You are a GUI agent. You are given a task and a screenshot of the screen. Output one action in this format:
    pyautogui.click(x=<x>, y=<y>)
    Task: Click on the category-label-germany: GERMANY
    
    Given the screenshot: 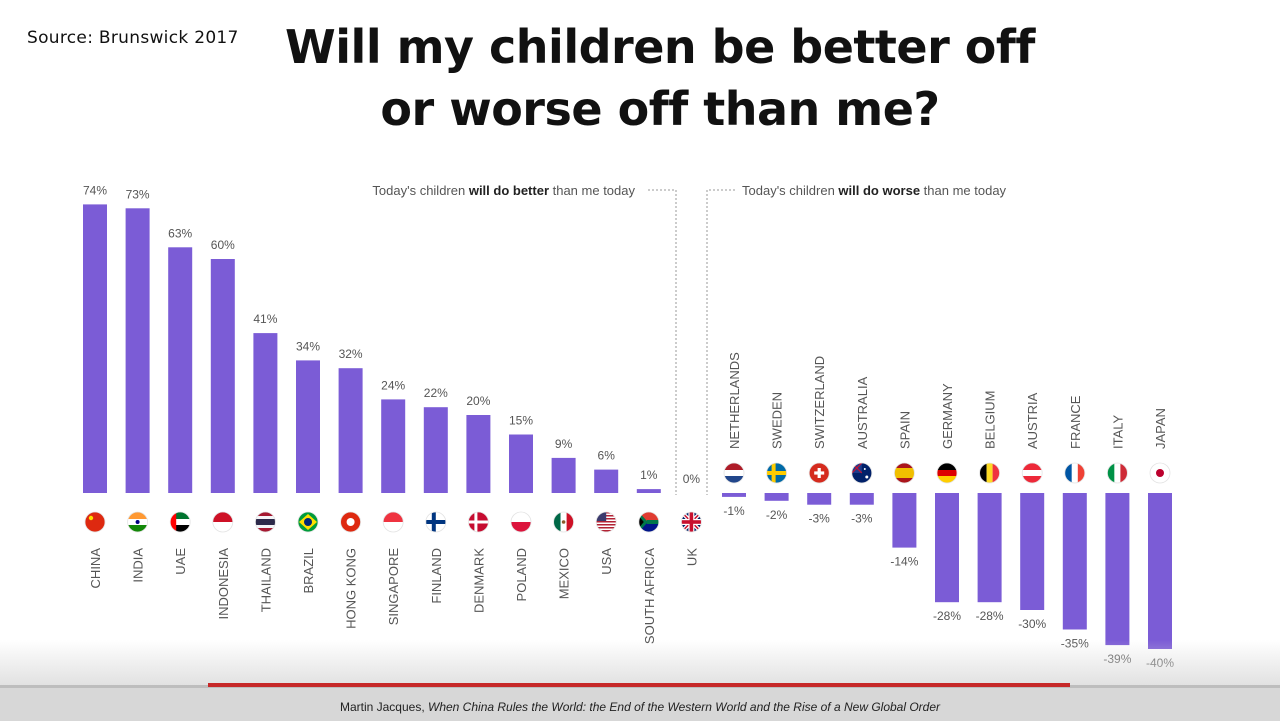 What is the action you would take?
    pyautogui.click(x=947, y=416)
    